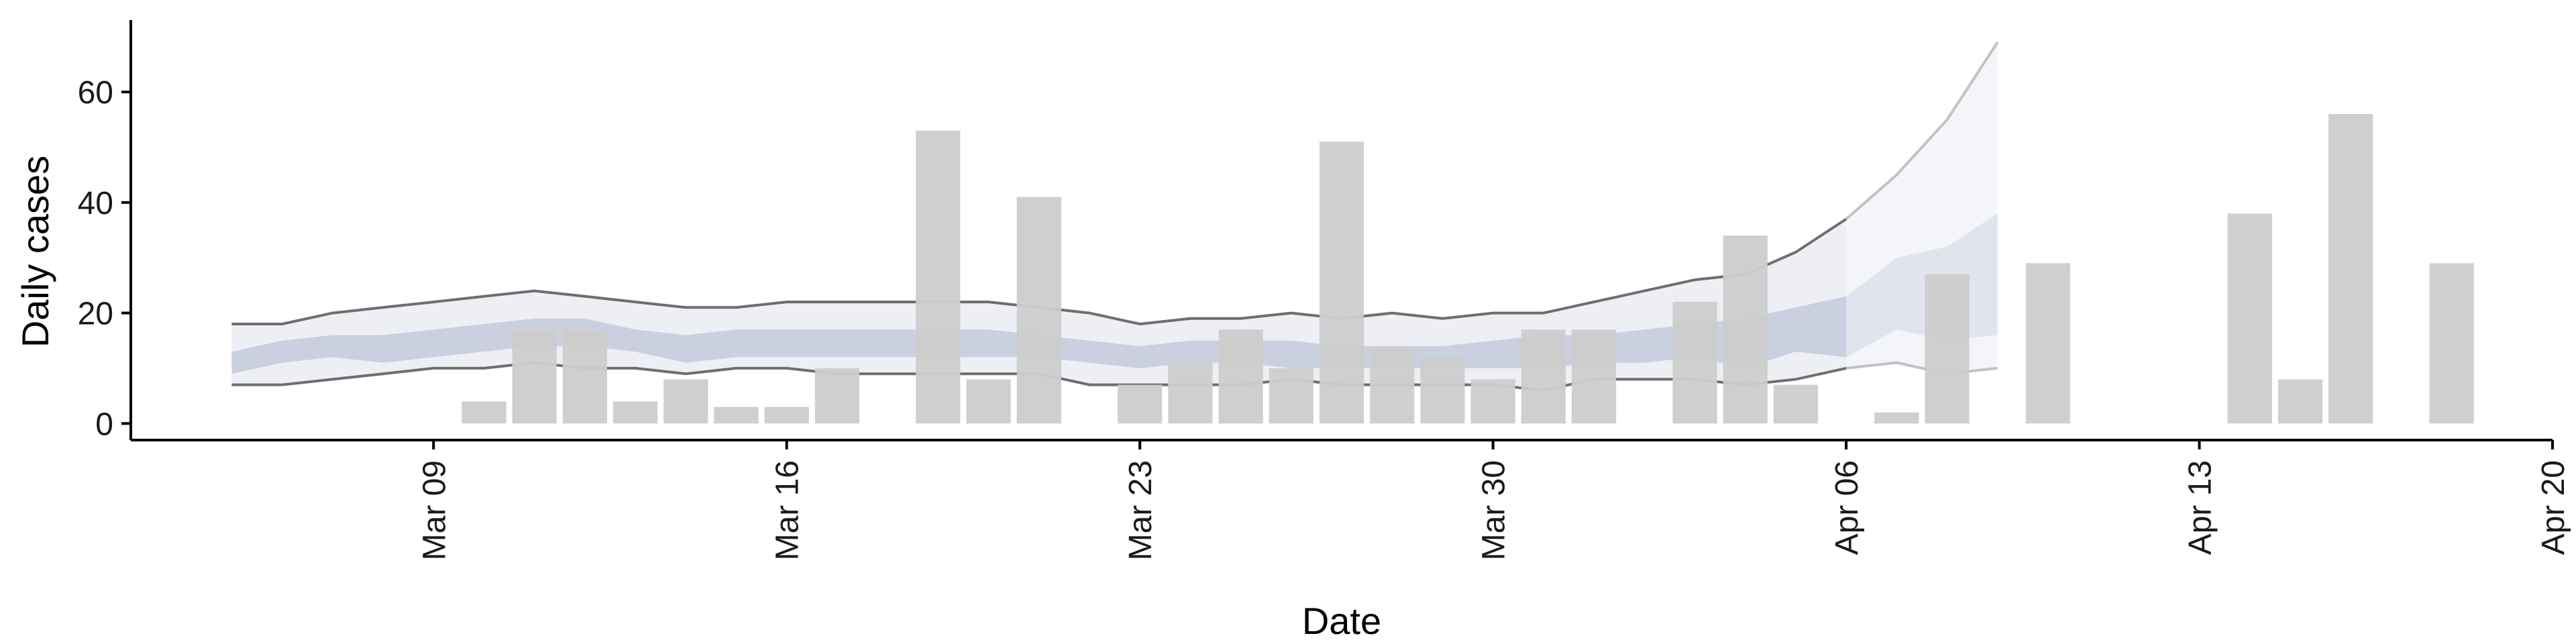  Describe the element at coordinates (2200, 507) in the screenshot. I see `x-tick-label: Apr 13` at that location.